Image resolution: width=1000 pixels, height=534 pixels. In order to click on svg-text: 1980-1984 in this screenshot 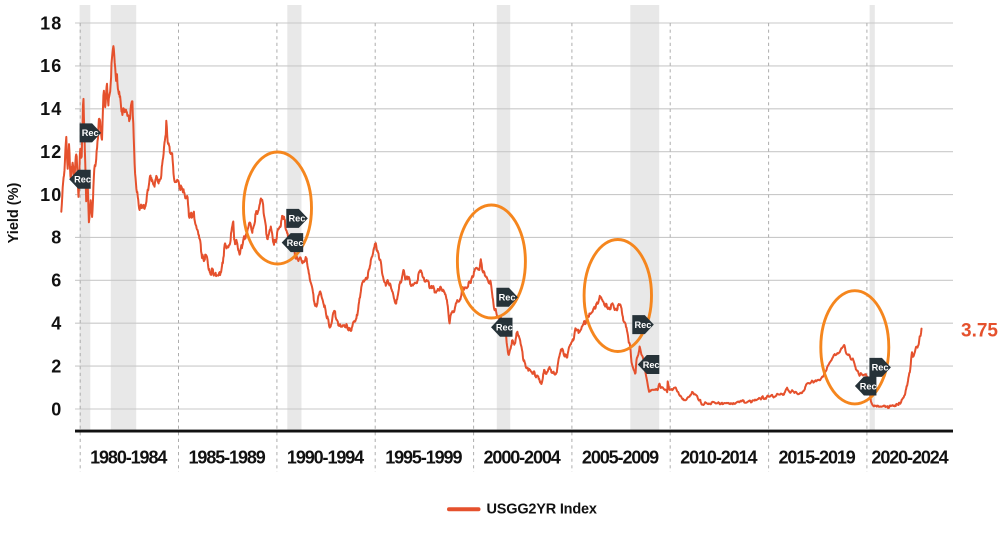, I will do `click(128, 457)`.